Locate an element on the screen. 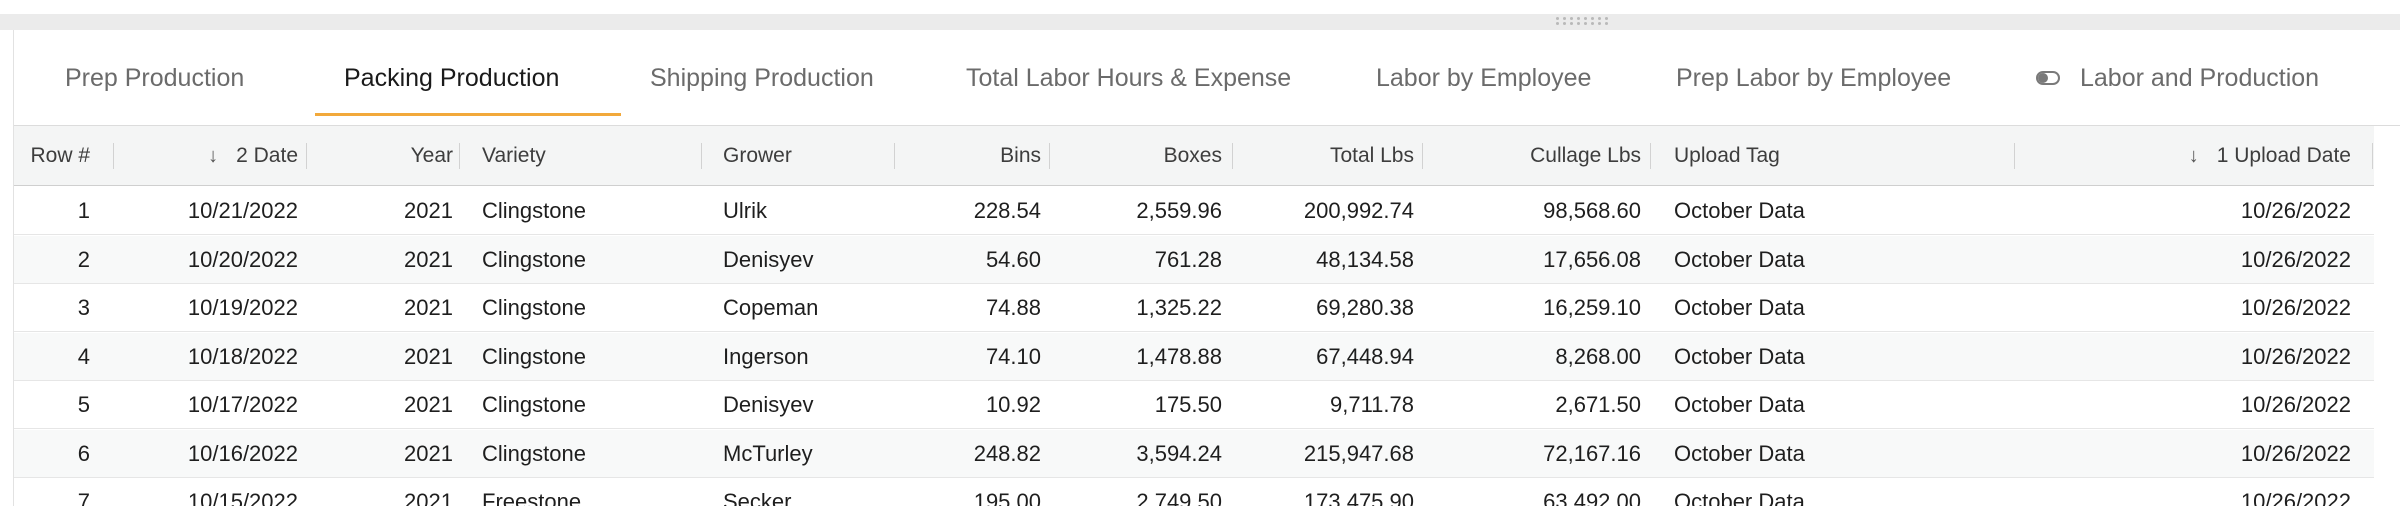  cell-cullage-lbs: 72,167.16 is located at coordinates (1592, 453).